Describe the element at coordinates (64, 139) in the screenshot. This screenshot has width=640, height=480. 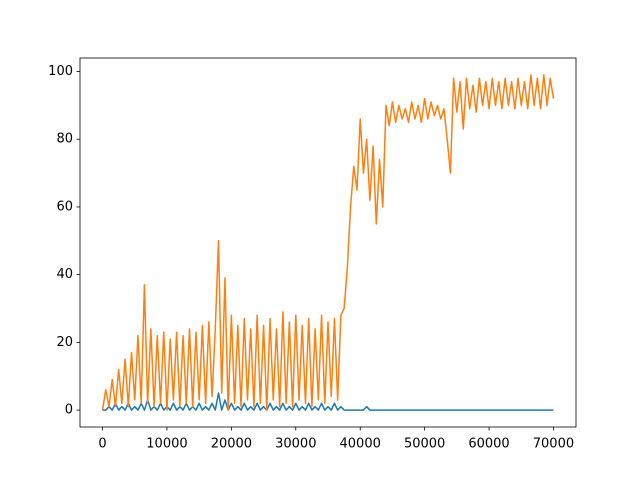
I see `y-tick-label: 80` at that location.